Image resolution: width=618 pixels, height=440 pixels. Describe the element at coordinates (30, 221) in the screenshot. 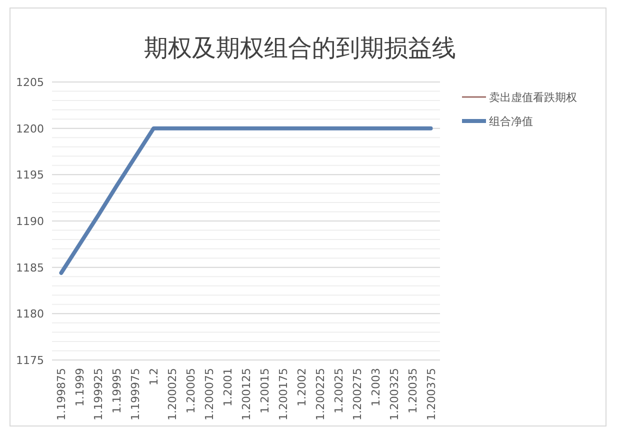

I see `y-tick-label: 1190` at that location.